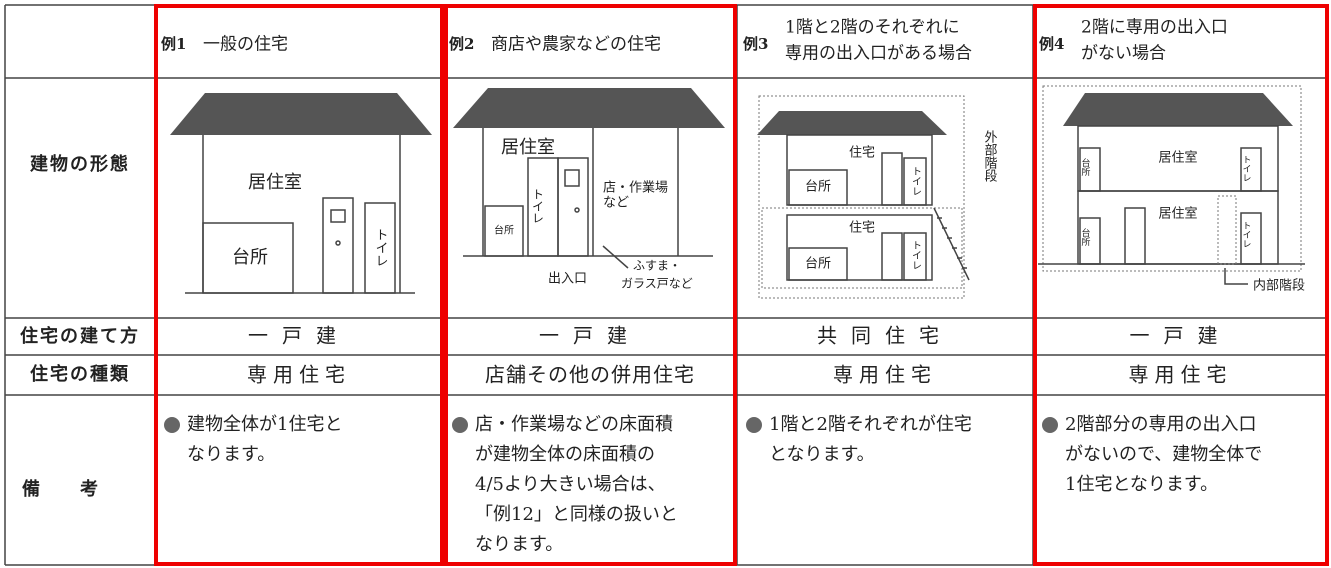  Describe the element at coordinates (1123, 54) in the screenshot. I see `example-title: がない場合` at that location.